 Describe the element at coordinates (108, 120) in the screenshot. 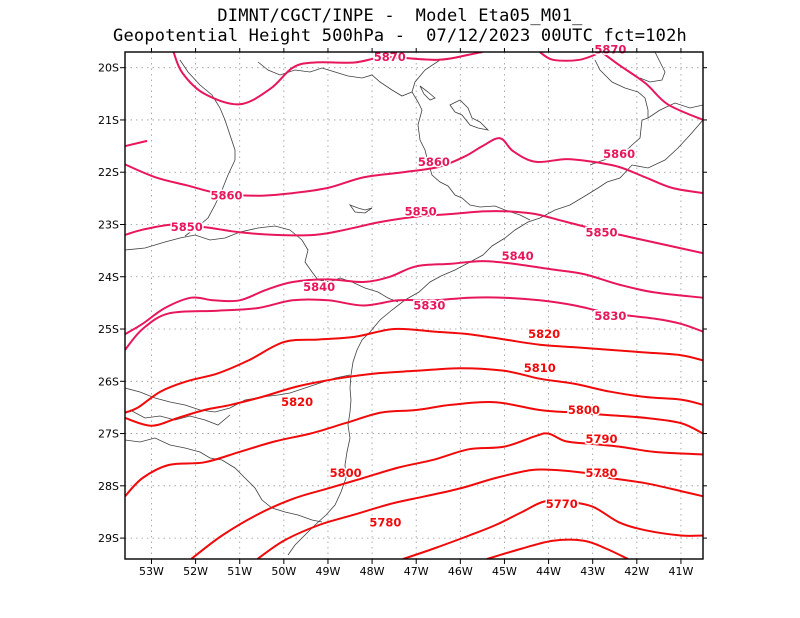

I see `y-tick-label: 21S` at that location.